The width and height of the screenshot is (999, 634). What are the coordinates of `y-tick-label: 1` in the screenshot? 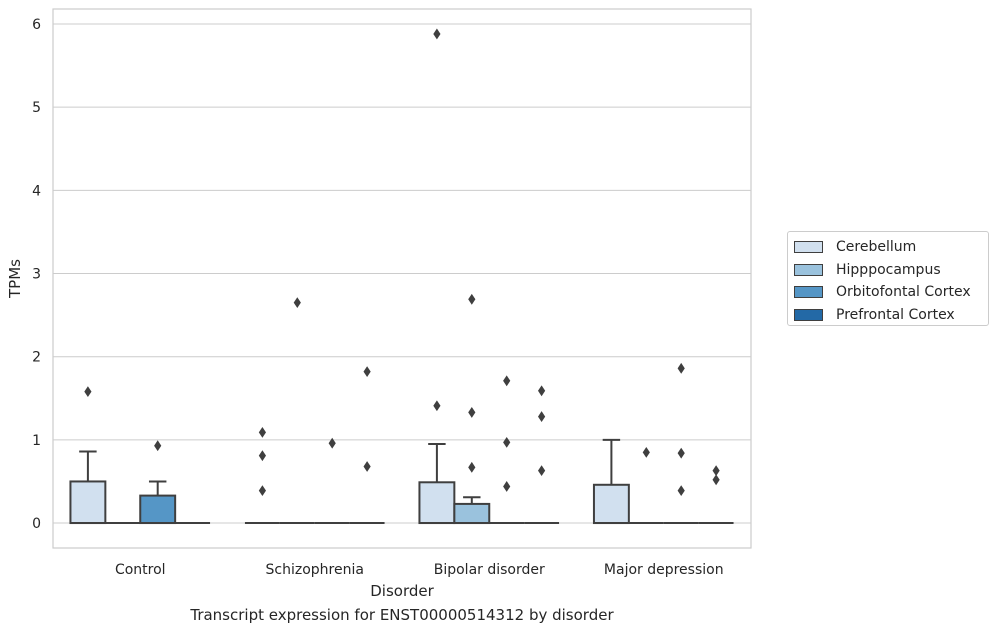 It's located at (36, 441).